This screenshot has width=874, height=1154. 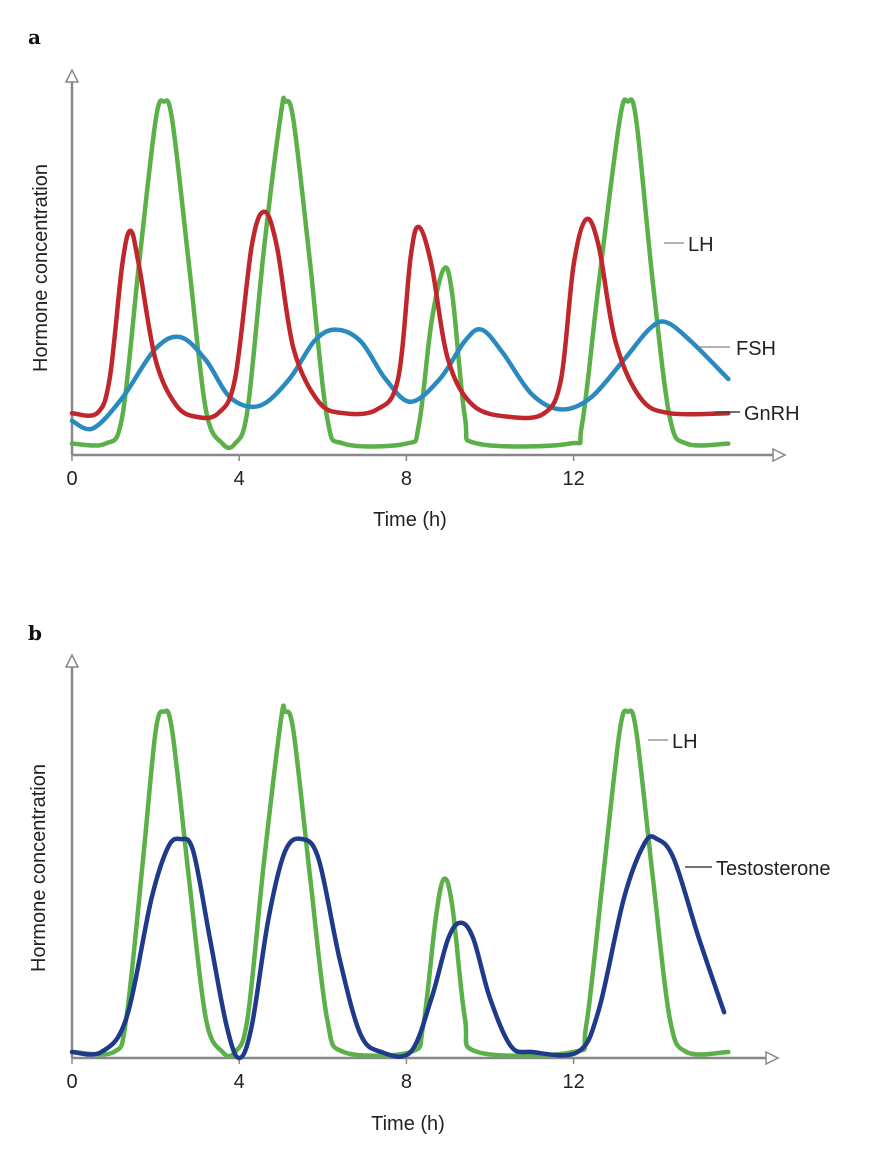 What do you see at coordinates (400, 315) in the screenshot?
I see `series-line-gnrh` at bounding box center [400, 315].